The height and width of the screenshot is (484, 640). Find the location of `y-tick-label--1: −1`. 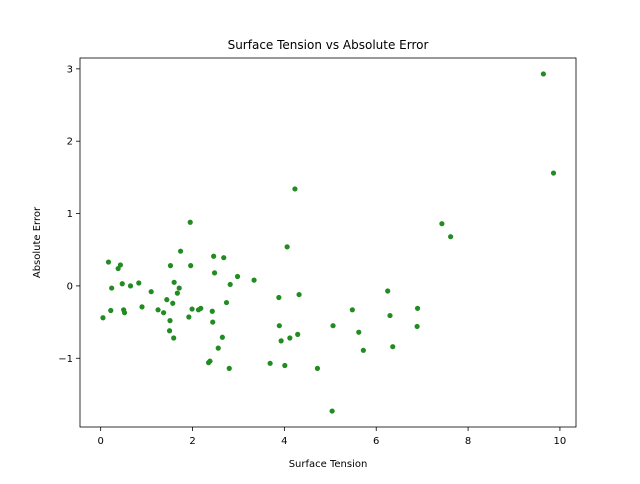

y-tick-label--1: −1 is located at coordinates (65, 359).